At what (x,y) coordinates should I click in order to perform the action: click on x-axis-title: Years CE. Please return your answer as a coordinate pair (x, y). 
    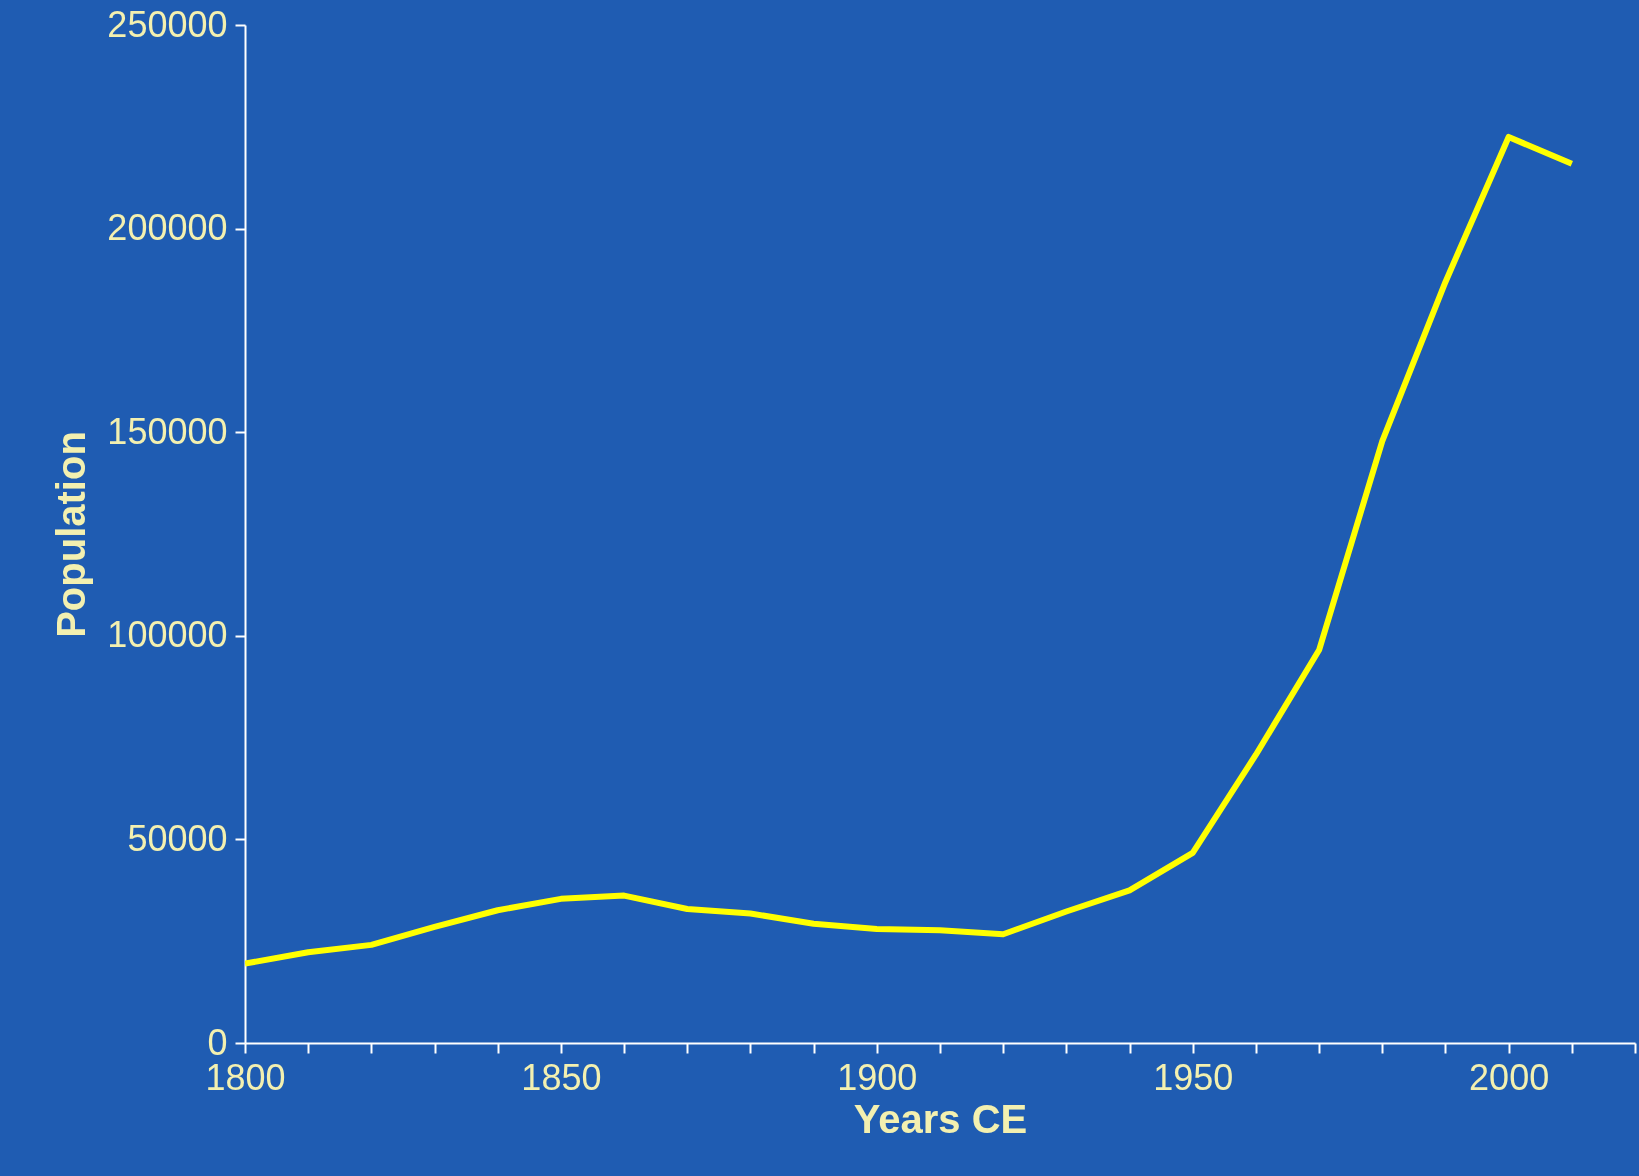
    Looking at the image, I should click on (940, 1118).